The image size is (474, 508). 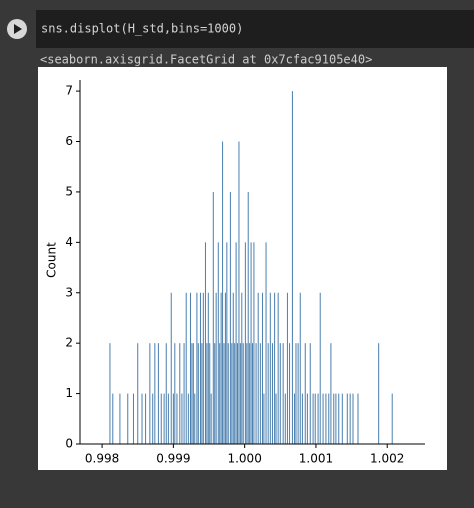 I want to click on x-tick-label: 1.002, so click(x=387, y=459).